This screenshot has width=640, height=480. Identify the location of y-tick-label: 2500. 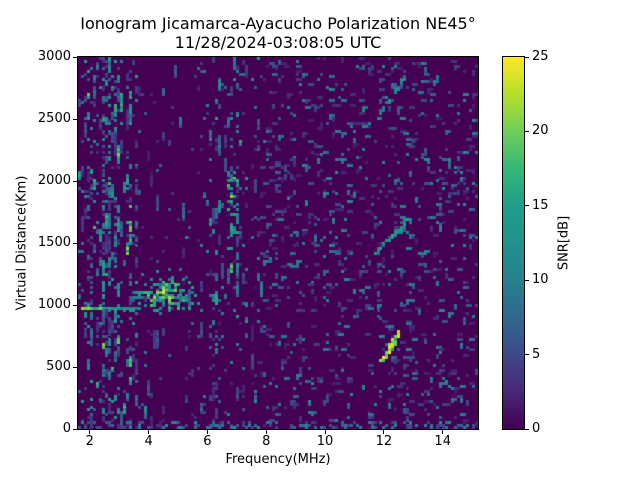
(54, 118).